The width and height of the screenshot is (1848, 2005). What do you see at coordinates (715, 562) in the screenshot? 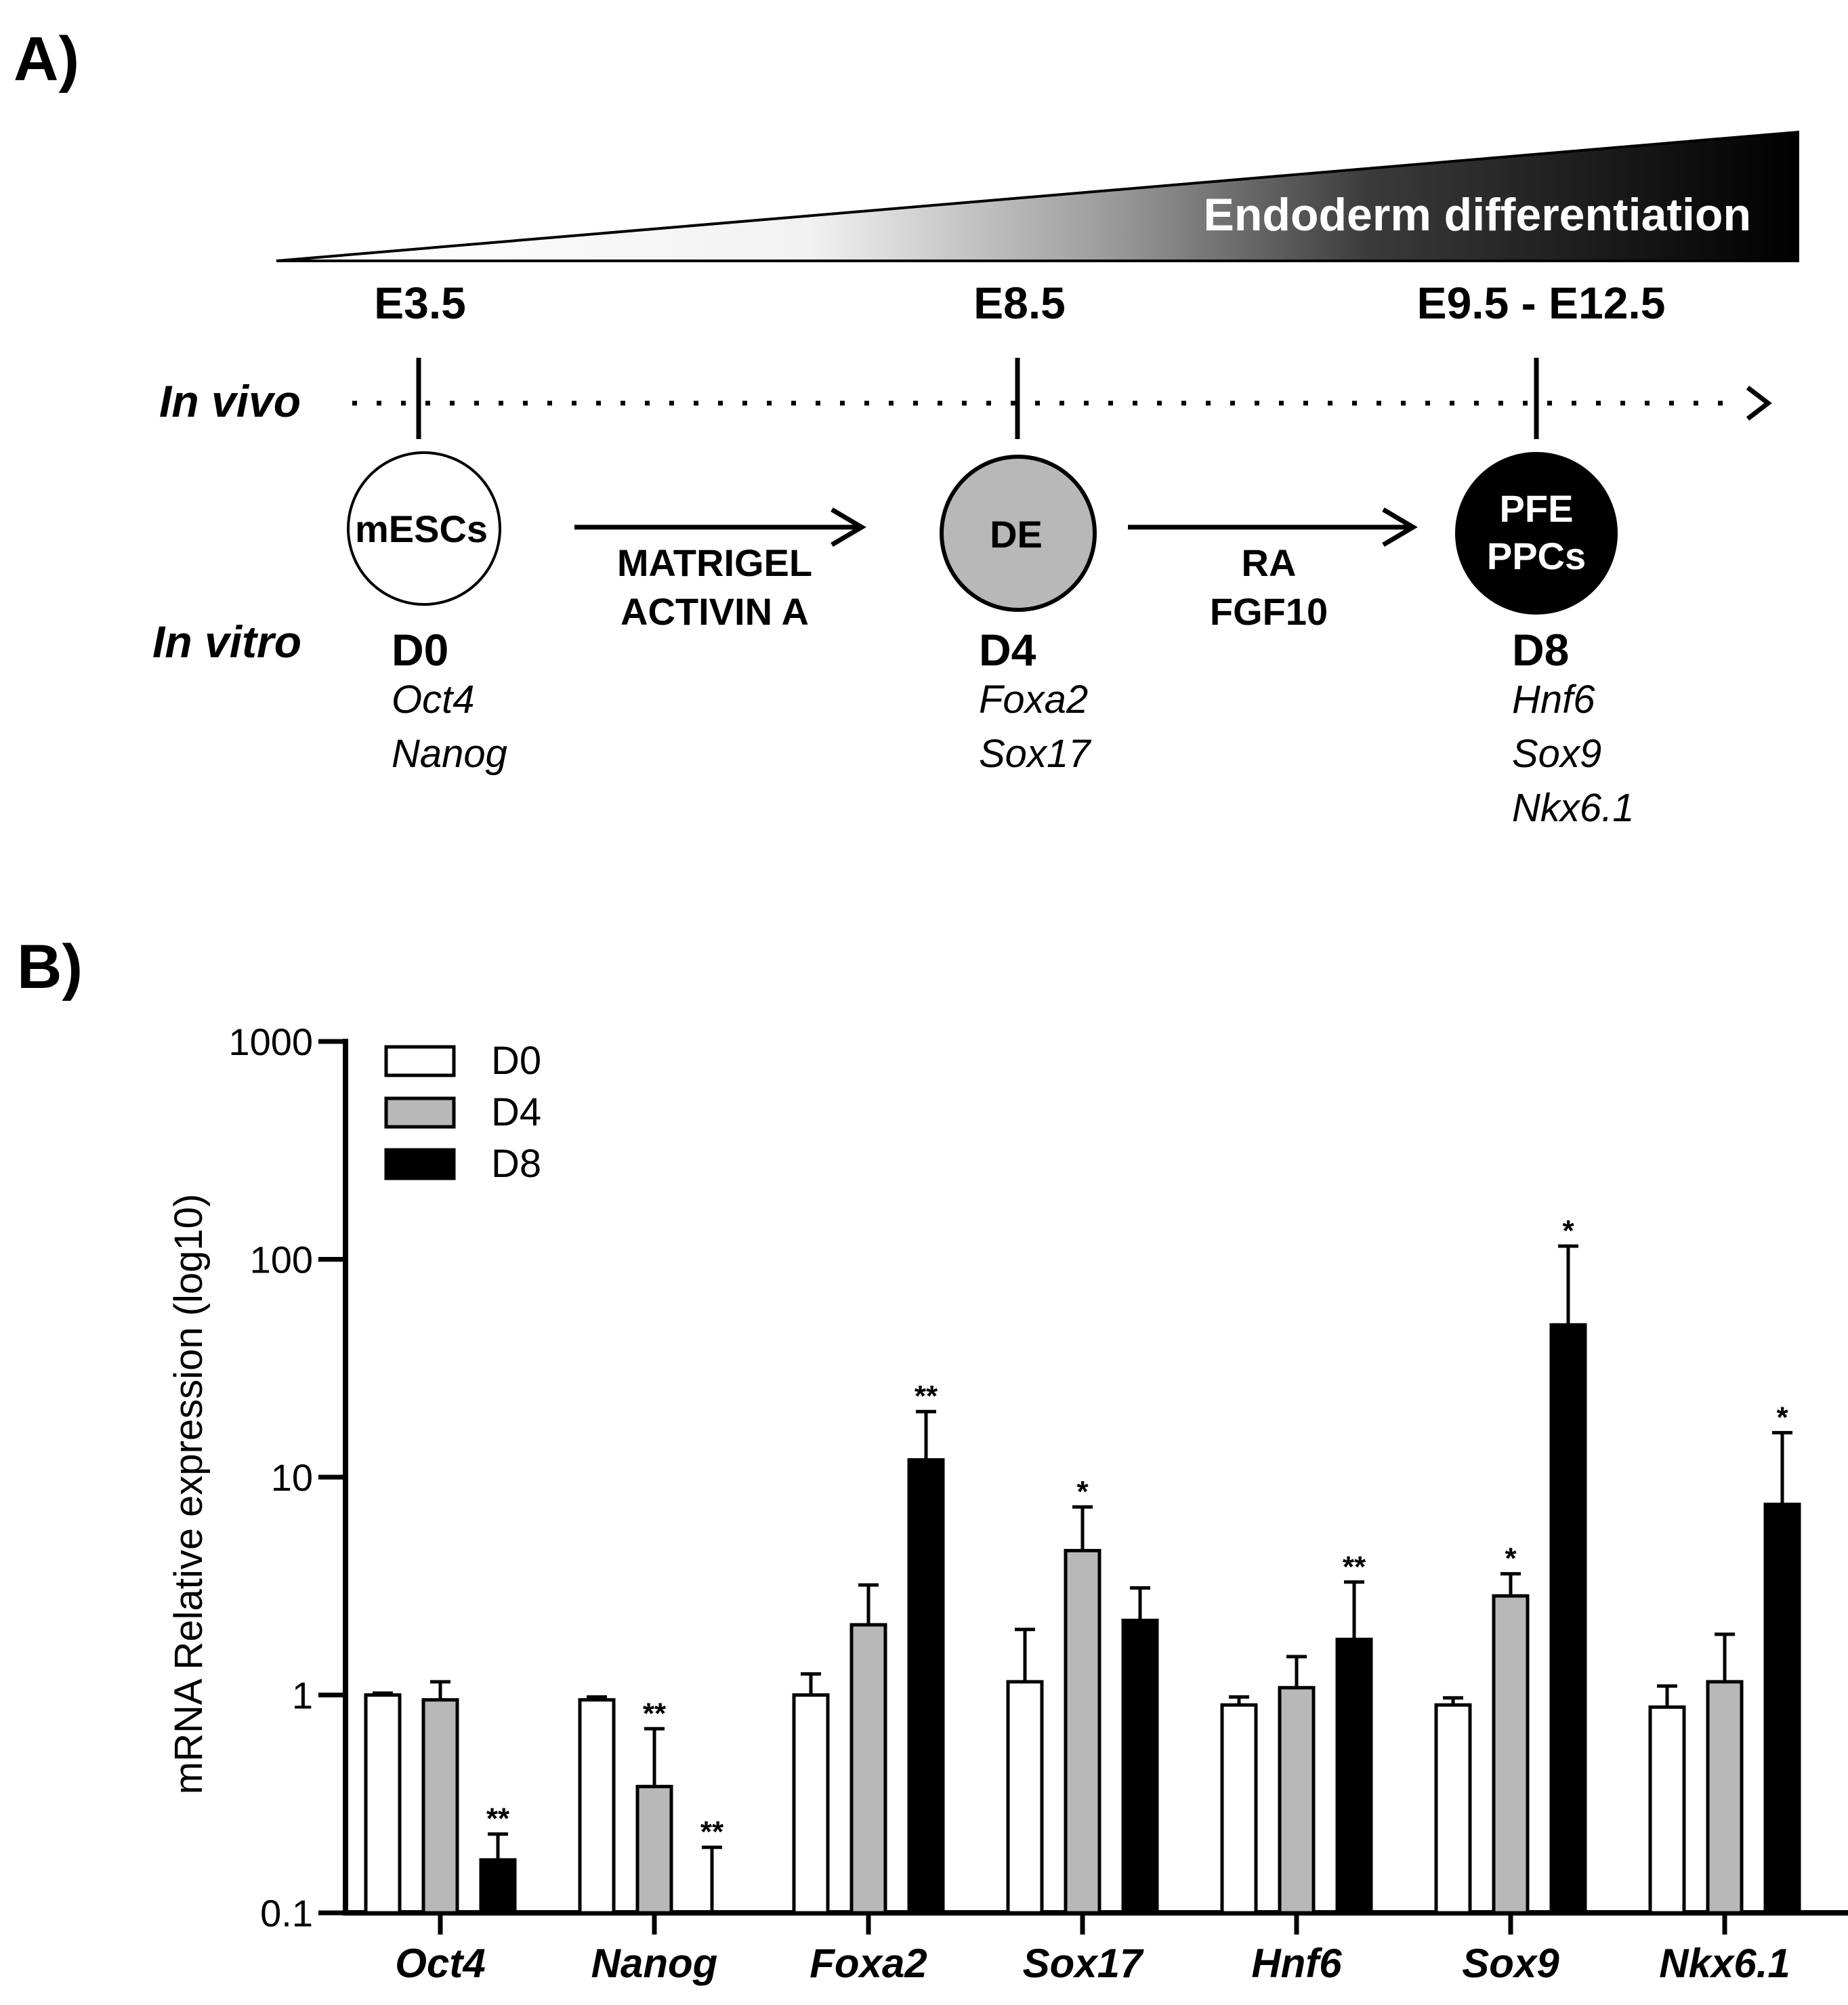
I see `transition-factor: MATRIGEL` at bounding box center [715, 562].